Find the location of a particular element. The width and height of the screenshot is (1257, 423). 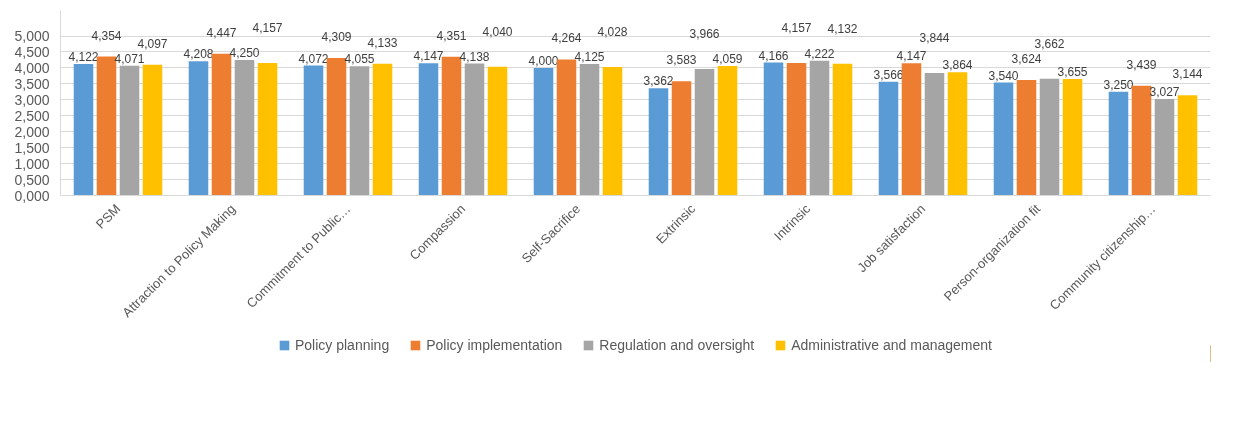

data-label: 4,351 is located at coordinates (451, 35).